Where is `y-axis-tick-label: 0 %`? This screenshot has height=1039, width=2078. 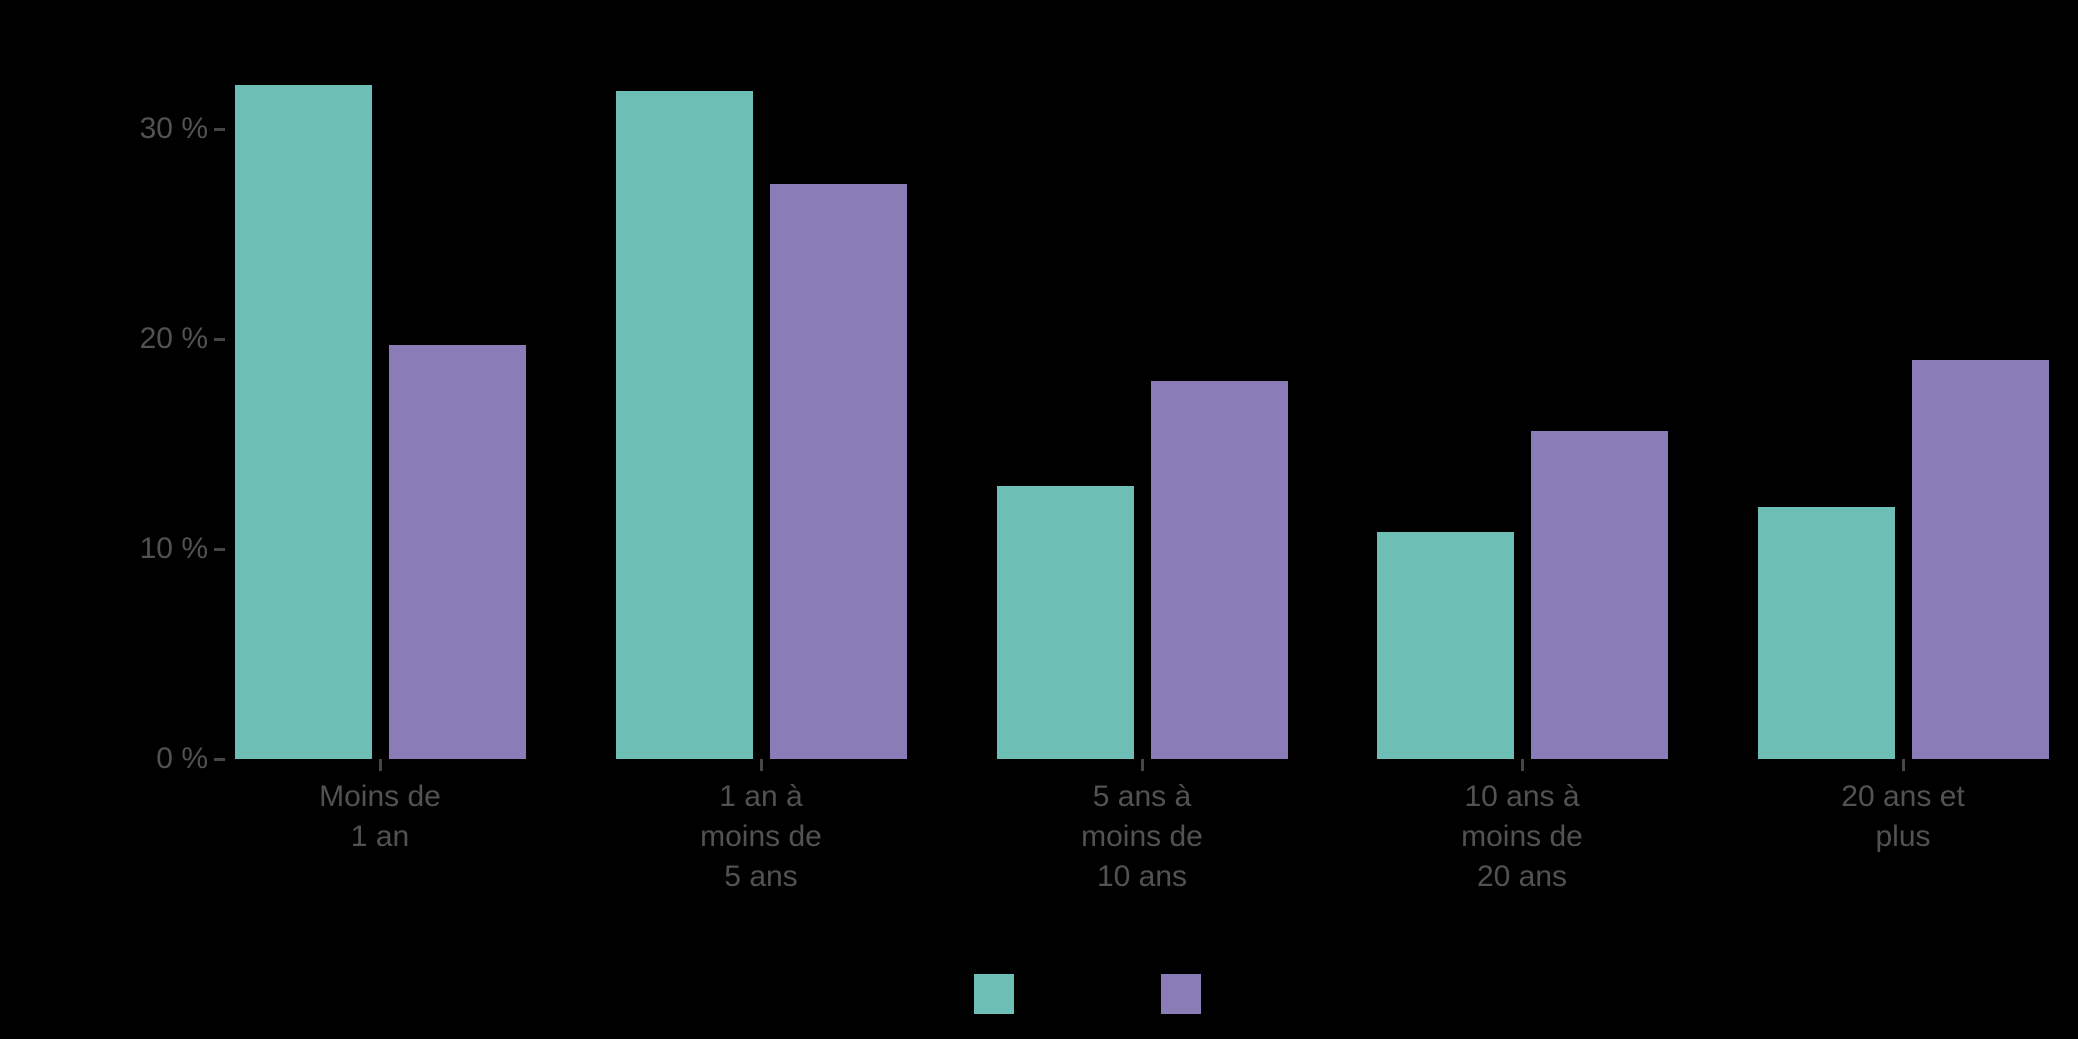
y-axis-tick-label: 0 % is located at coordinates (182, 758).